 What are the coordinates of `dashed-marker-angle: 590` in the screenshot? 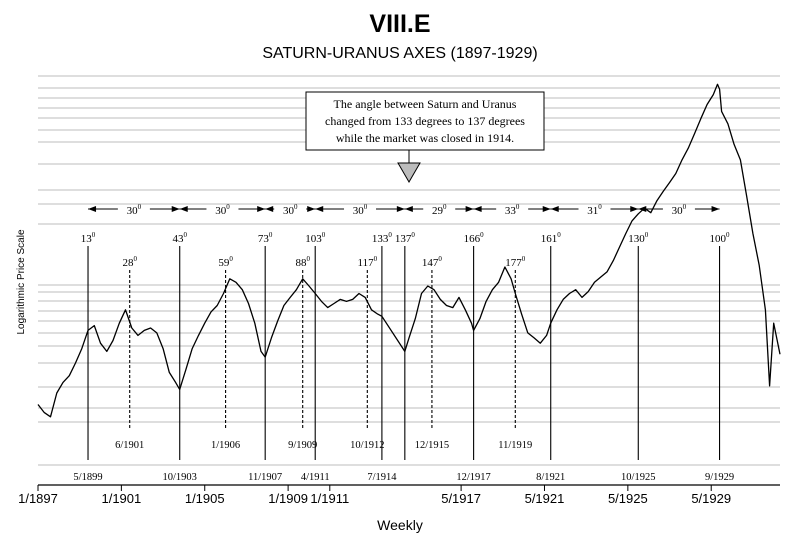 It's located at (225, 262).